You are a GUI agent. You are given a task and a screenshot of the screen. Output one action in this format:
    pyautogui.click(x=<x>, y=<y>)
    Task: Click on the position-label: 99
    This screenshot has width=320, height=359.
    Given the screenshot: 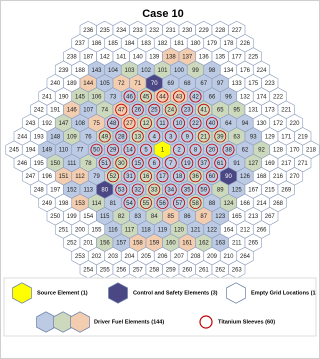 What is the action you would take?
    pyautogui.click(x=195, y=71)
    